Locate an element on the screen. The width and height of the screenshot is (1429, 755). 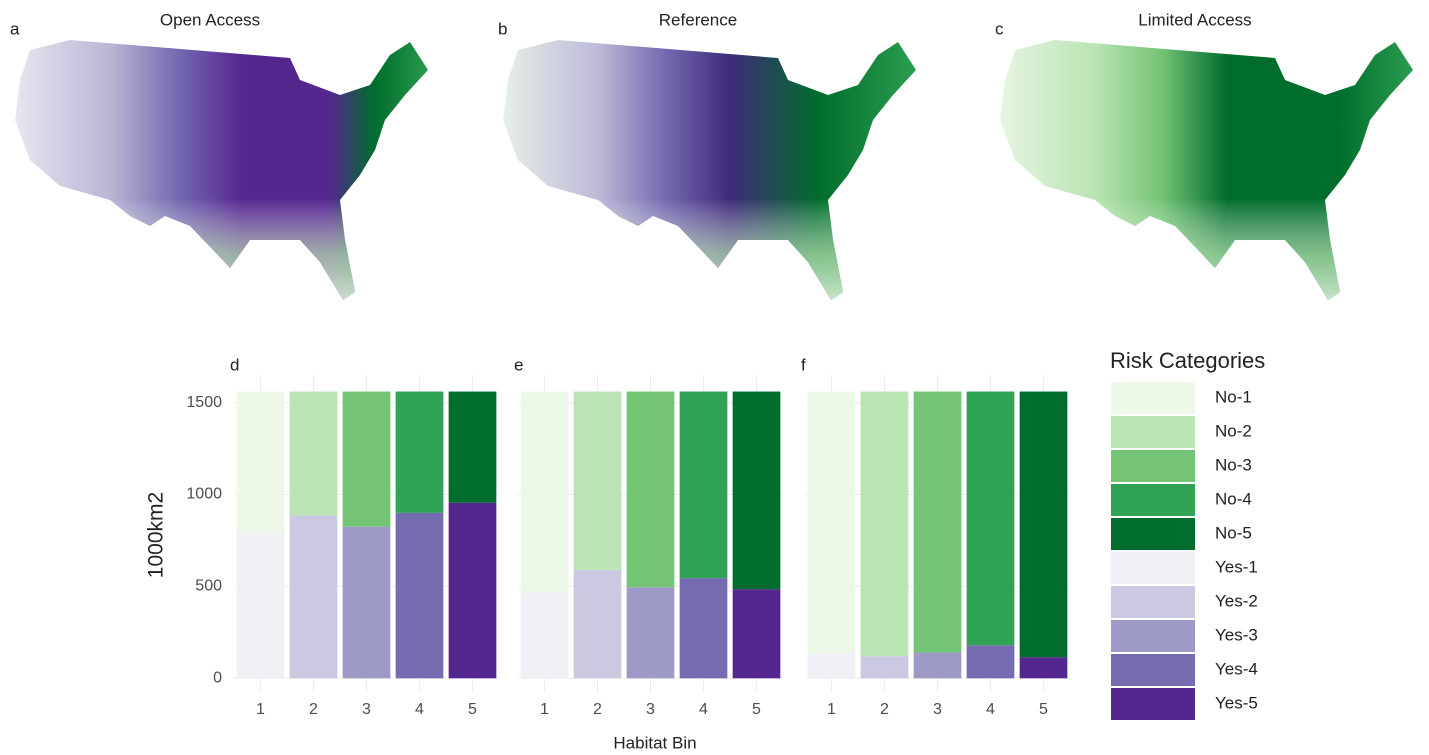
legend-label: No-3 is located at coordinates (1233, 464).